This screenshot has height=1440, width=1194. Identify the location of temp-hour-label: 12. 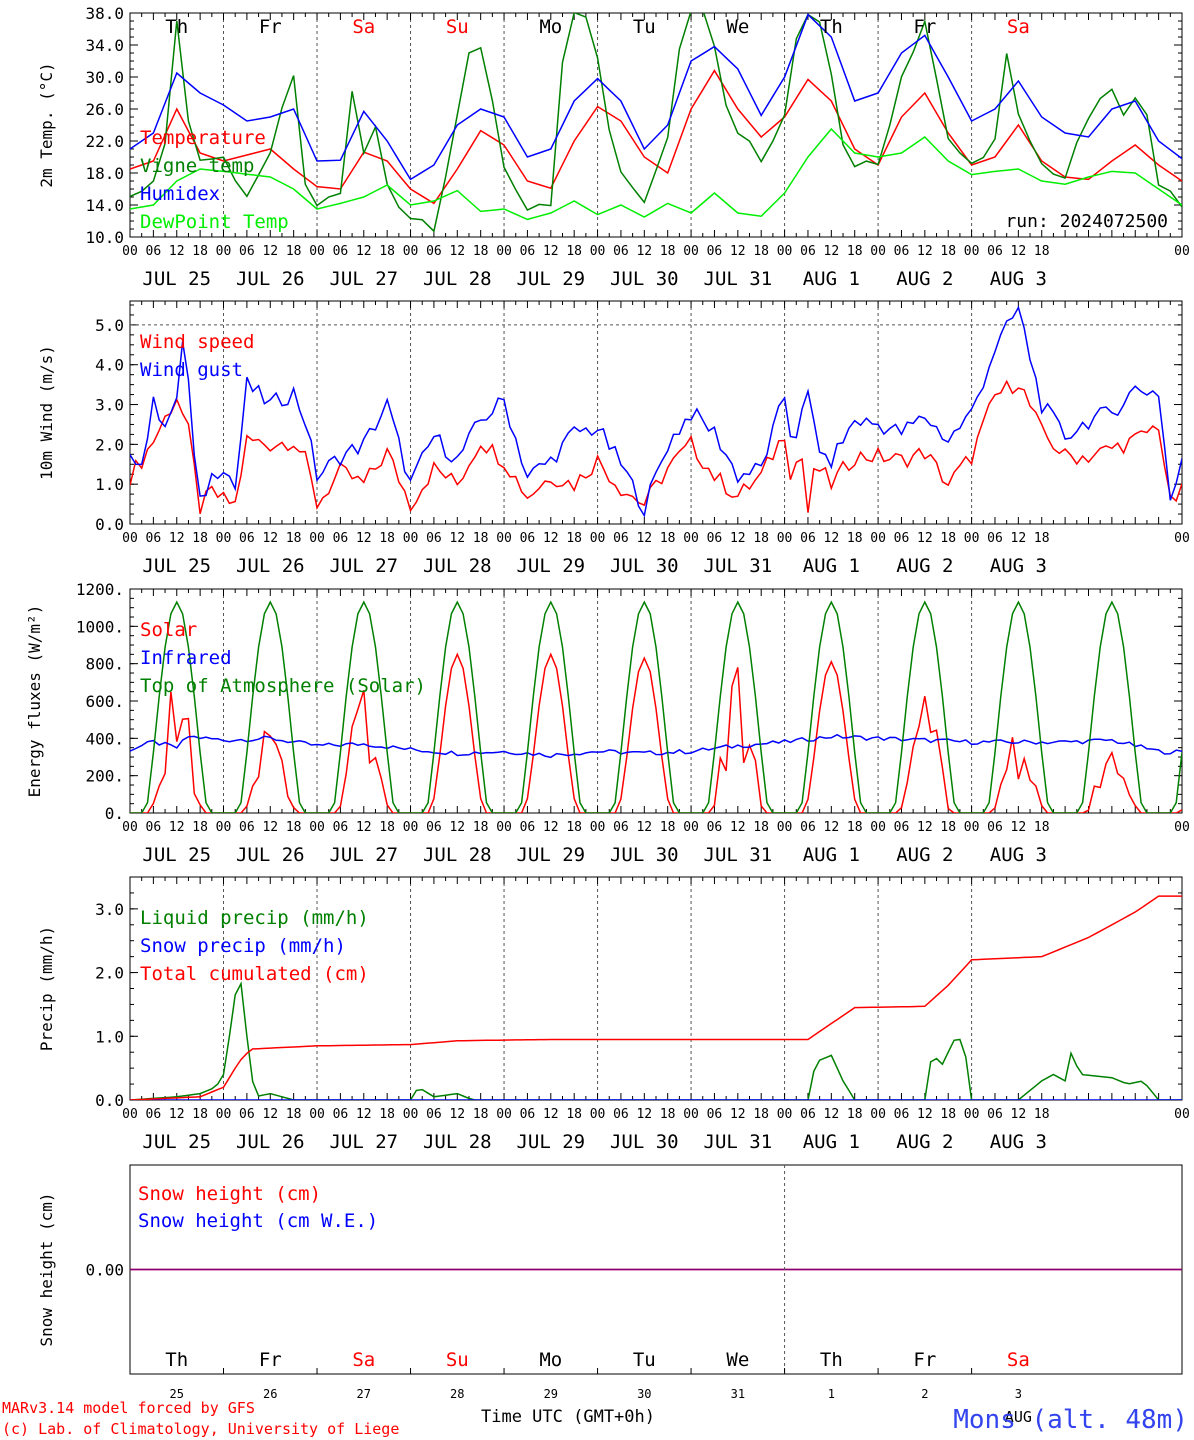
(1019, 251).